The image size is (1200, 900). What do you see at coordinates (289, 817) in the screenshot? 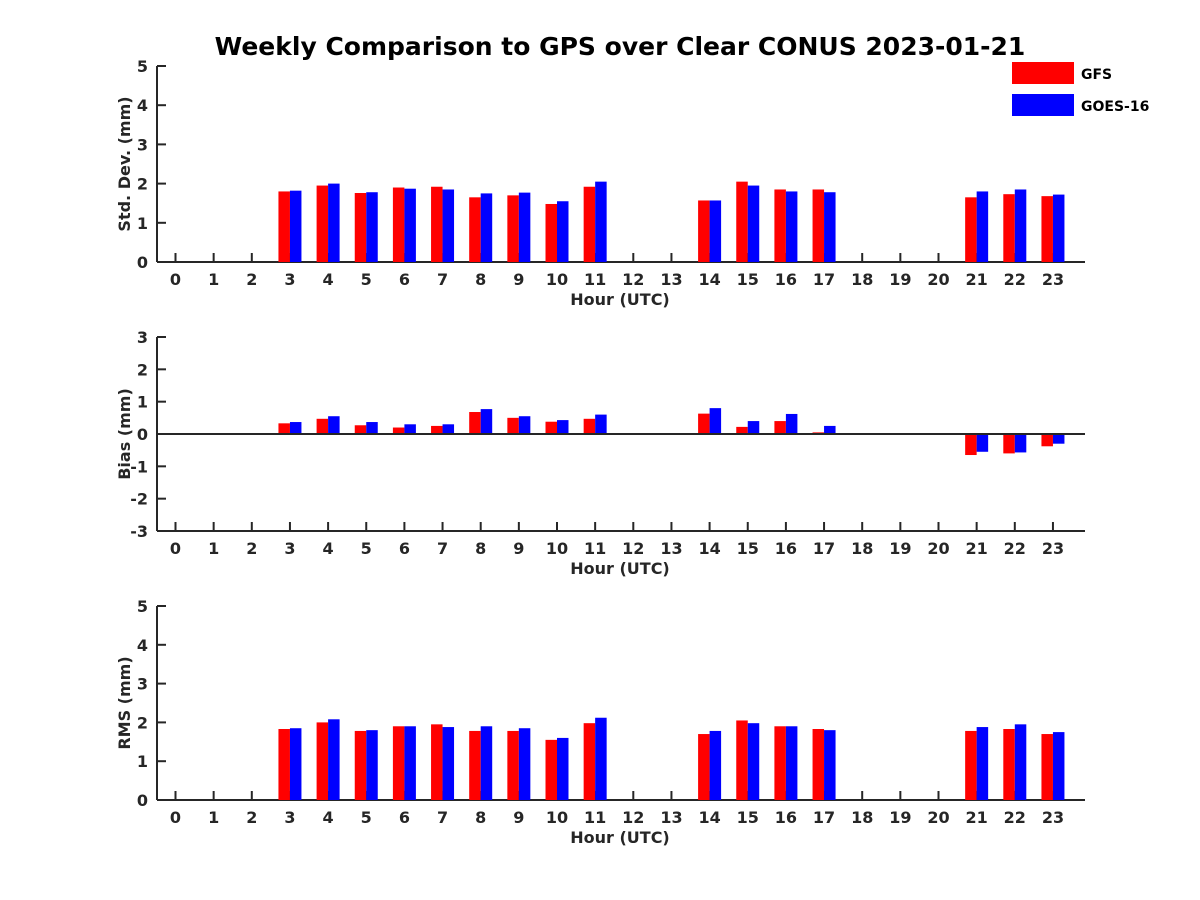
I see `x-tick-label: 3` at bounding box center [289, 817].